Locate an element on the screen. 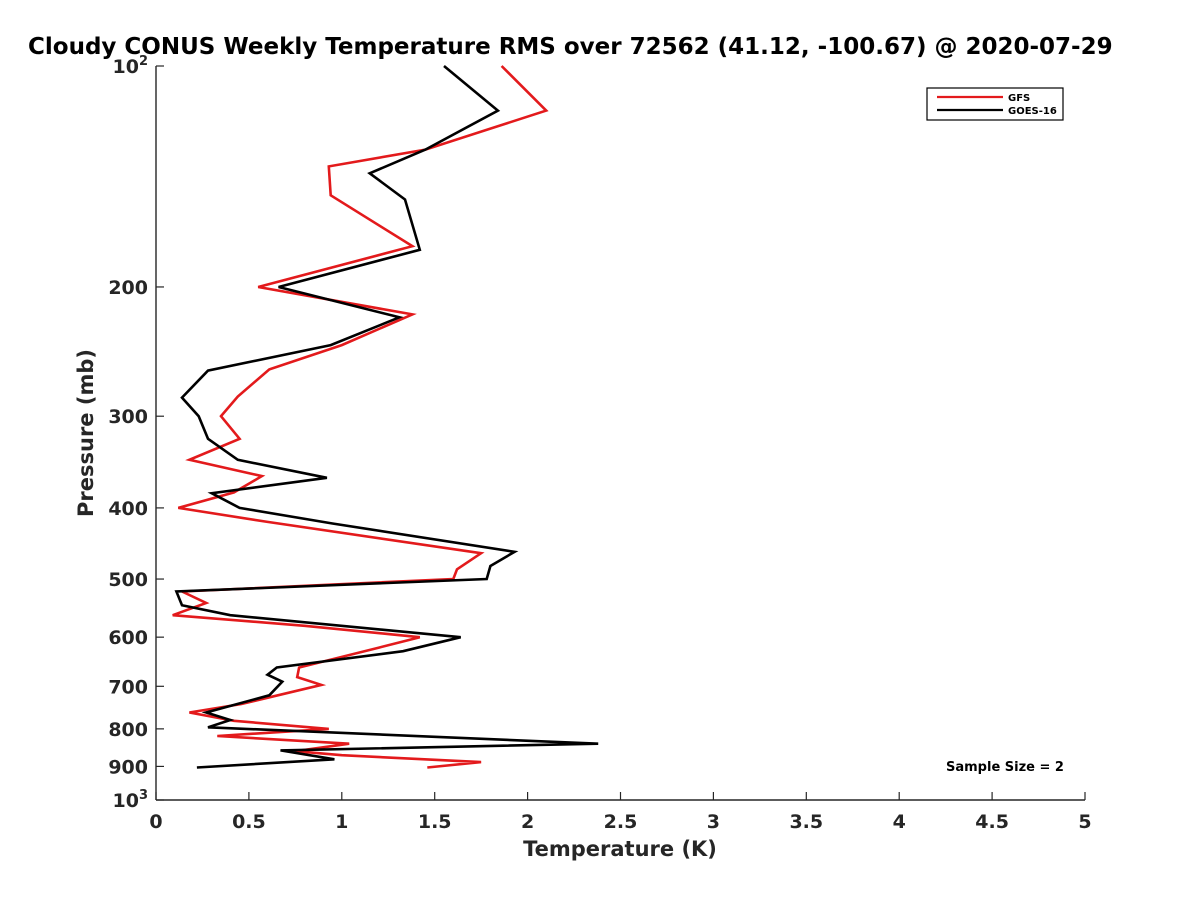  x-tick-label: 1.5 is located at coordinates (435, 822).